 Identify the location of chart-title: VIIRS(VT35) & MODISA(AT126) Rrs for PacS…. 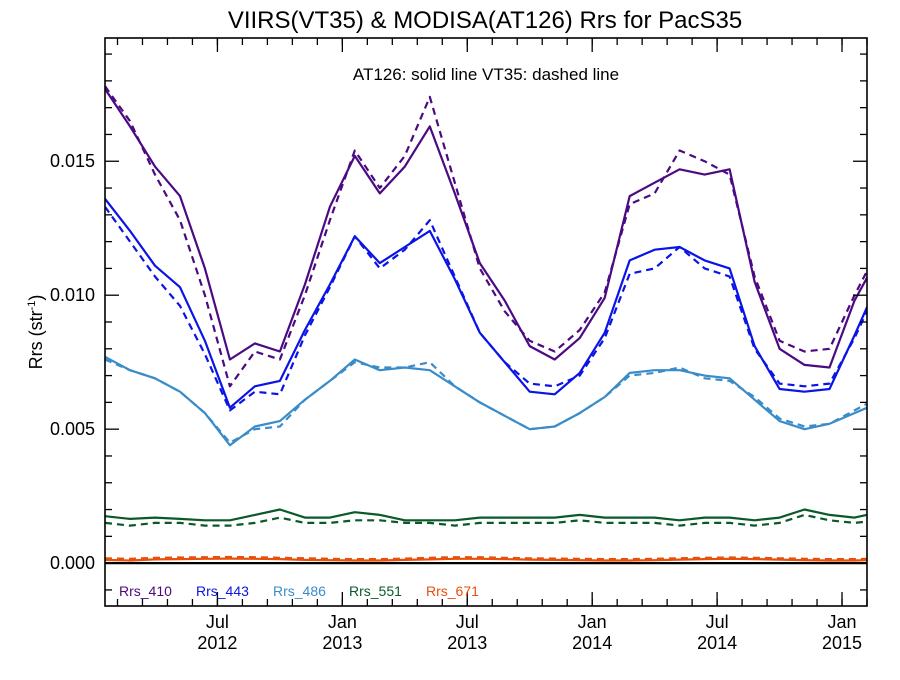
(485, 20).